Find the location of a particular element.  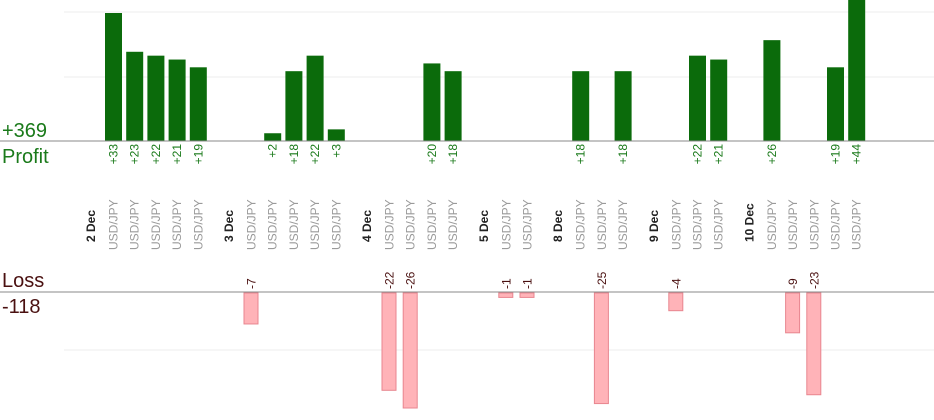

date-label: 5 Dec is located at coordinates (484, 226).